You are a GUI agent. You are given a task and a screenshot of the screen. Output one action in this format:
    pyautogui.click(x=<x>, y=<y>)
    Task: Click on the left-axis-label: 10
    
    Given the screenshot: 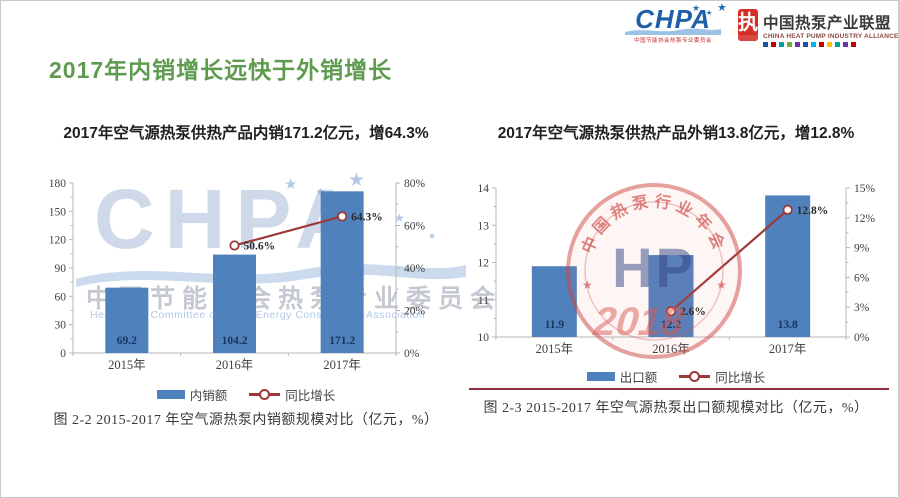 What is the action you would take?
    pyautogui.click(x=484, y=338)
    